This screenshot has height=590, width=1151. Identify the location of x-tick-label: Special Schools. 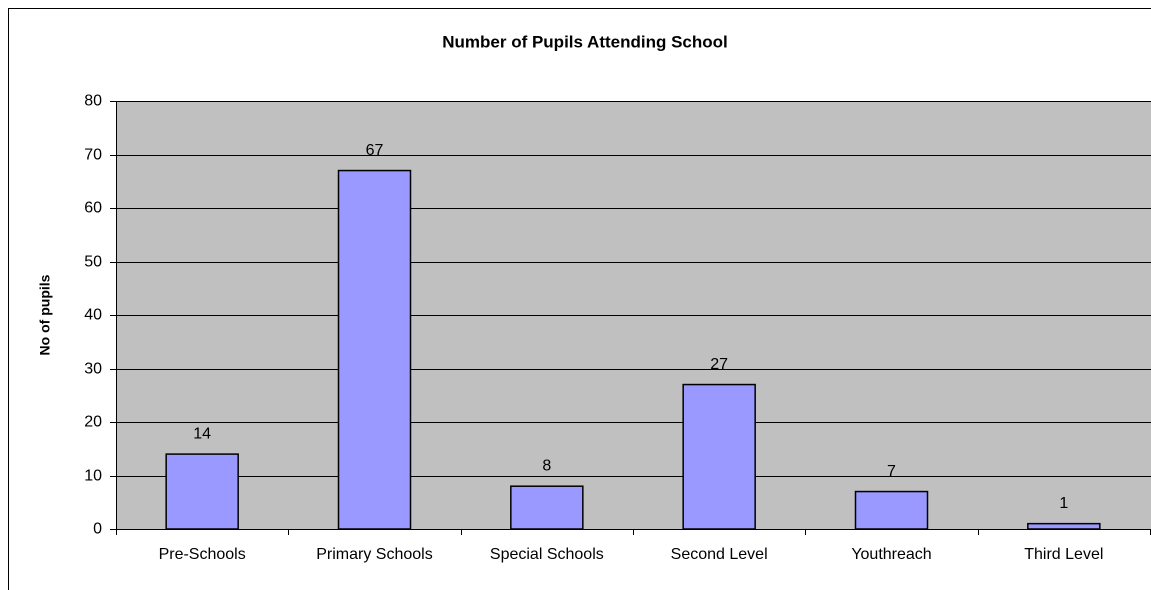
(547, 554).